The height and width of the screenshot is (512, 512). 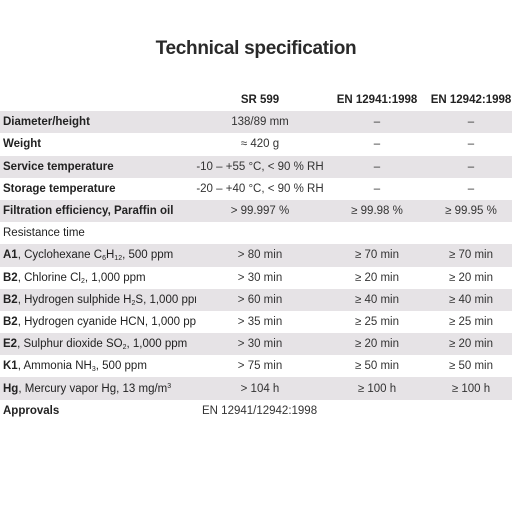 I want to click on row-label: K1, Ammonia NH3, 500 ppm, so click(x=75, y=367).